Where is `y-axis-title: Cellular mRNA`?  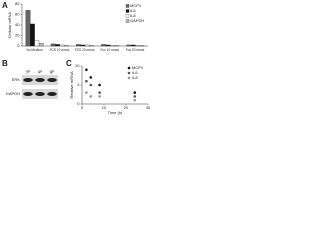 y-axis-title: Cellular mRNA is located at coordinates (9, 24).